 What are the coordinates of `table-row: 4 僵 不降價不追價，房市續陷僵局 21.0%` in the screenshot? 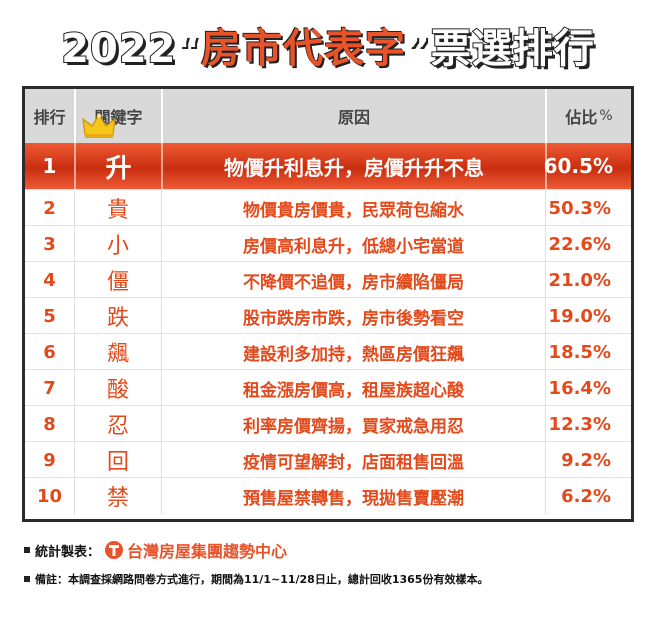 It's located at (328, 279).